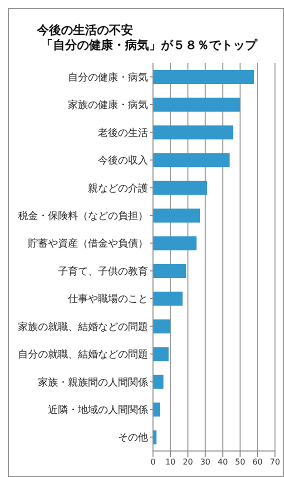 This screenshot has height=477, width=284. Describe the element at coordinates (108, 77) in the screenshot. I see `y-tick-label: 自分の健康・病気` at that location.